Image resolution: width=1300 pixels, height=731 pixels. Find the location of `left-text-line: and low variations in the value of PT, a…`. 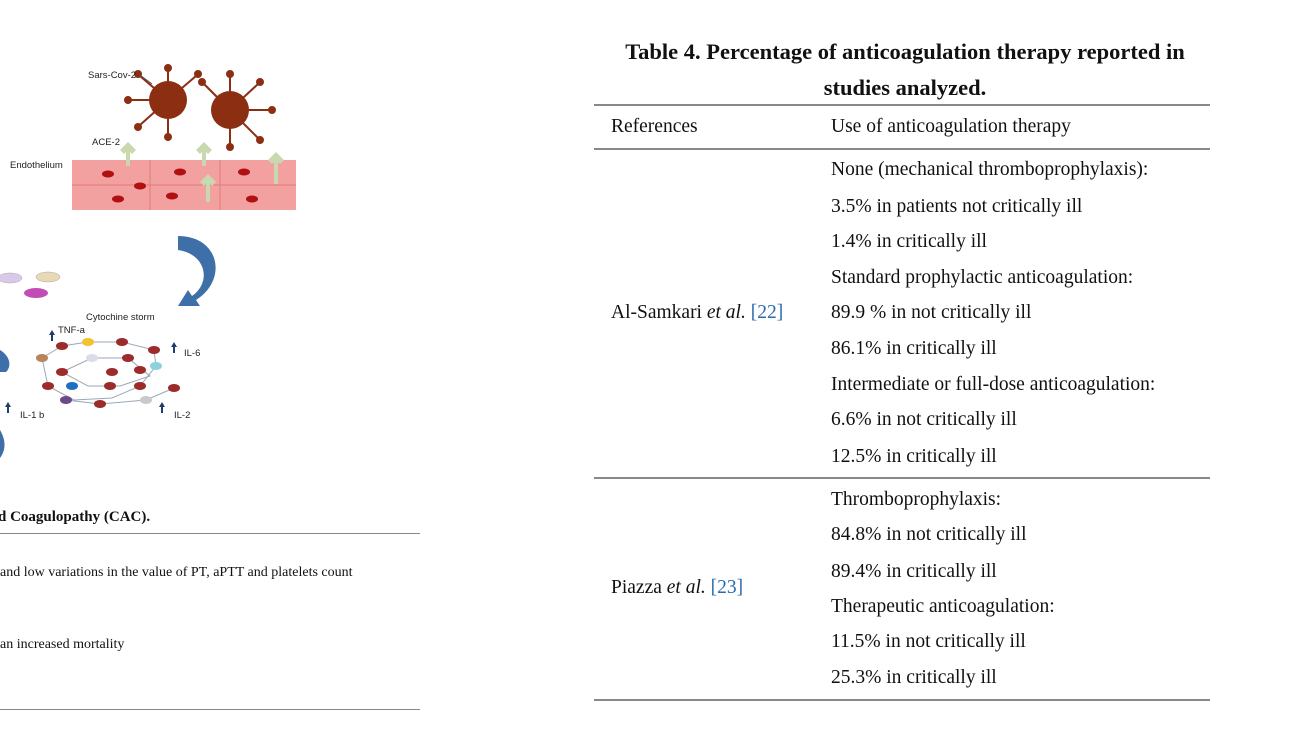

left-text-line: and low variations in the value of PT, a… is located at coordinates (176, 572).